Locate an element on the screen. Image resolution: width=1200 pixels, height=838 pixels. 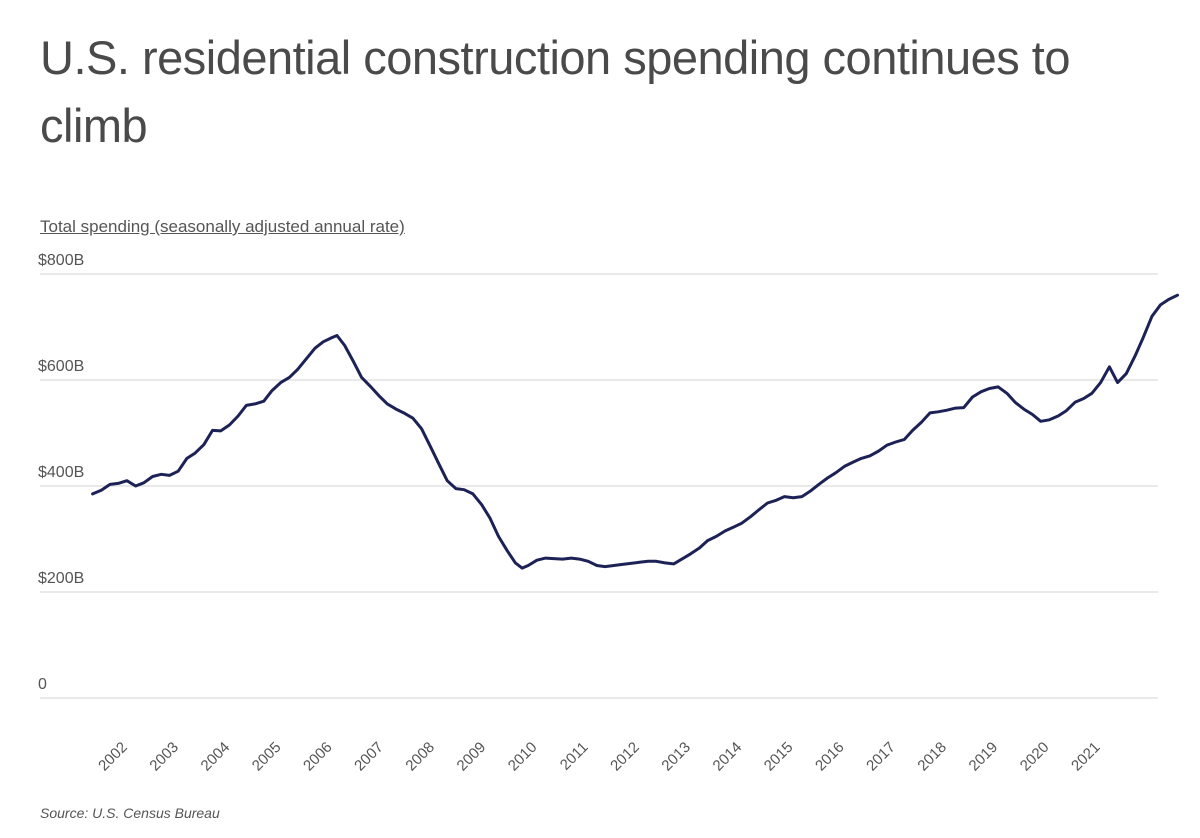
x-tick-label: 2003 is located at coordinates (164, 757).